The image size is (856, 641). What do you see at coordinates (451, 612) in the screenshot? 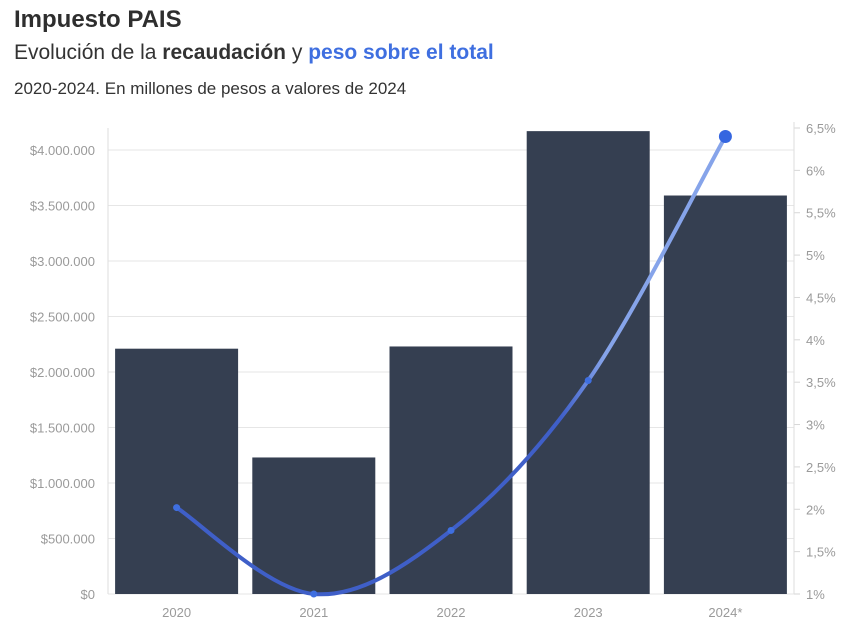
I see `x-tick-label: 2022` at bounding box center [451, 612].